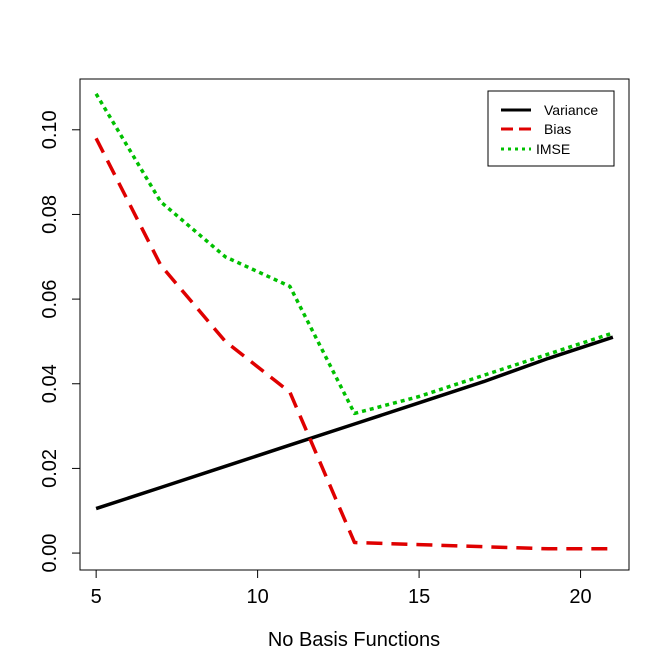 Image resolution: width=670 pixels, height=670 pixels. What do you see at coordinates (557, 129) in the screenshot?
I see `legend-label-bias: Bias` at bounding box center [557, 129].